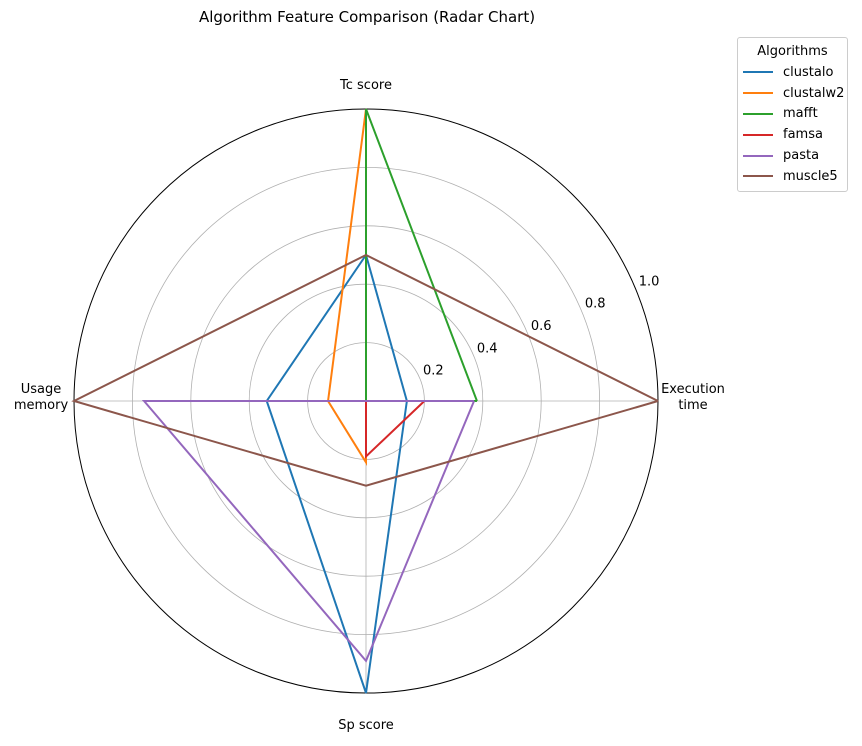 The width and height of the screenshot is (862, 746). Describe the element at coordinates (366, 725) in the screenshot. I see `axis-label: Sp score` at that location.